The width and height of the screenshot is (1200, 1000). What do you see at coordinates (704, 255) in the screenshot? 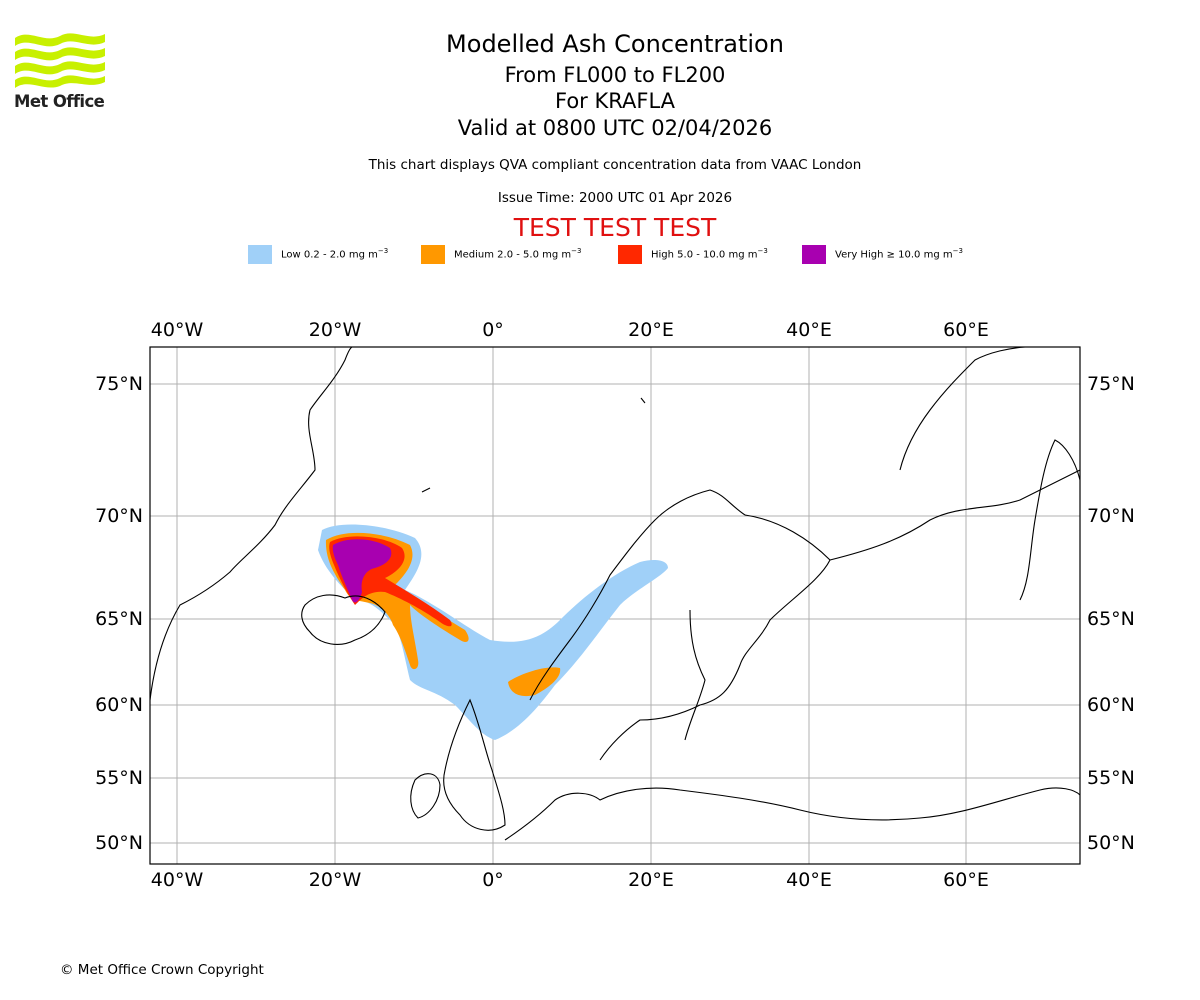
I see `legend-label-high: High 5.0 - 10.0 mg m` at bounding box center [704, 255].